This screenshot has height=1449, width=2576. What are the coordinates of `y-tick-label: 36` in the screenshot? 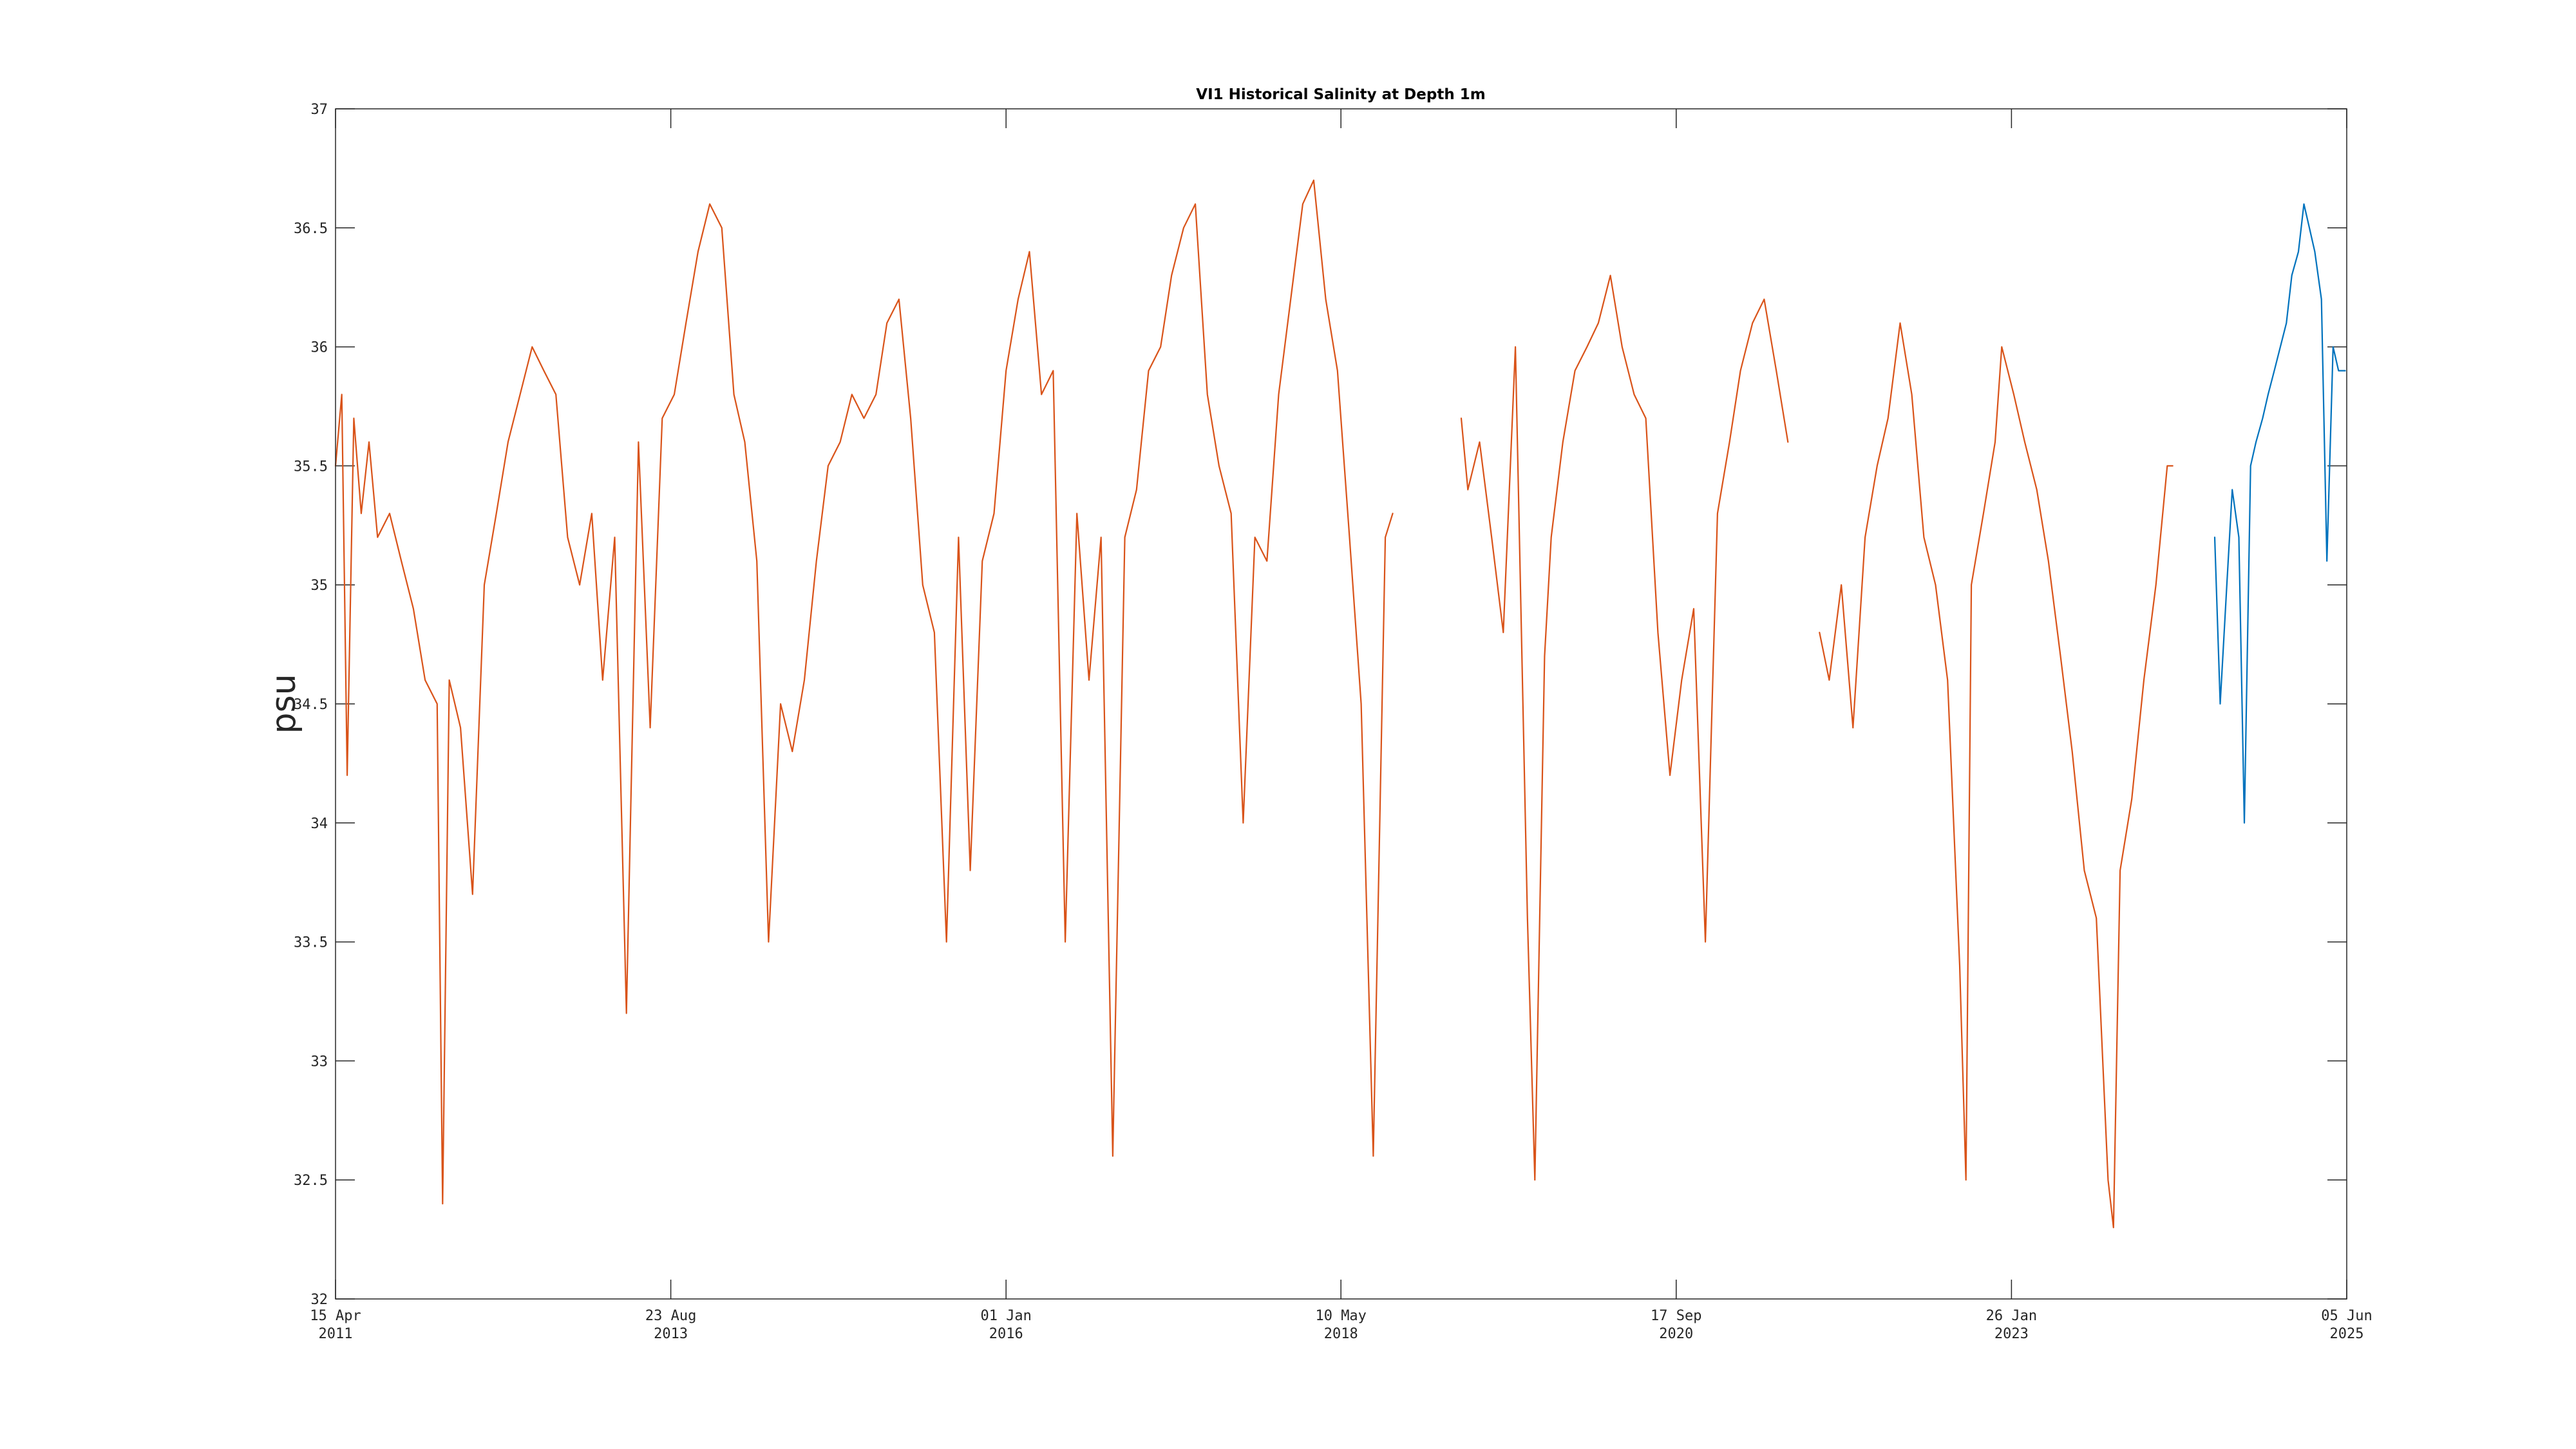 It's located at (319, 348).